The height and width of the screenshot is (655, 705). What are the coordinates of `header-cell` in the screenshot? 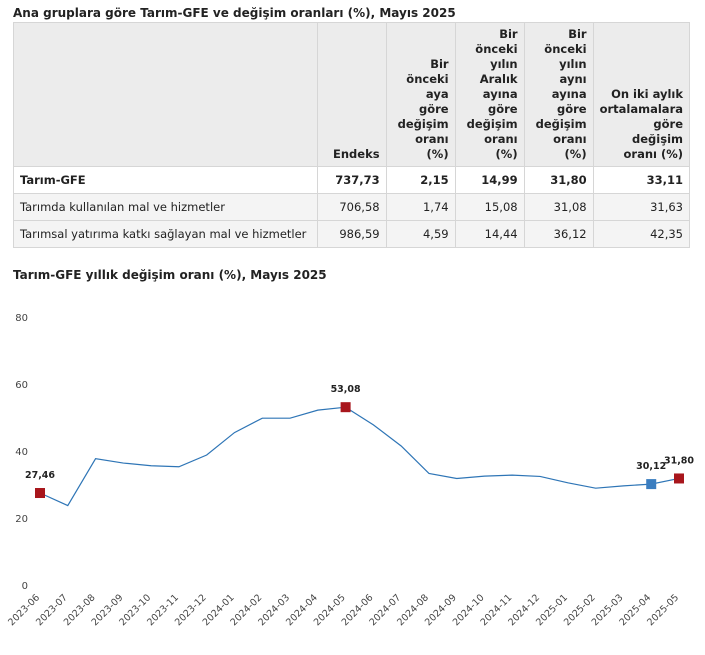 It's located at (165, 94).